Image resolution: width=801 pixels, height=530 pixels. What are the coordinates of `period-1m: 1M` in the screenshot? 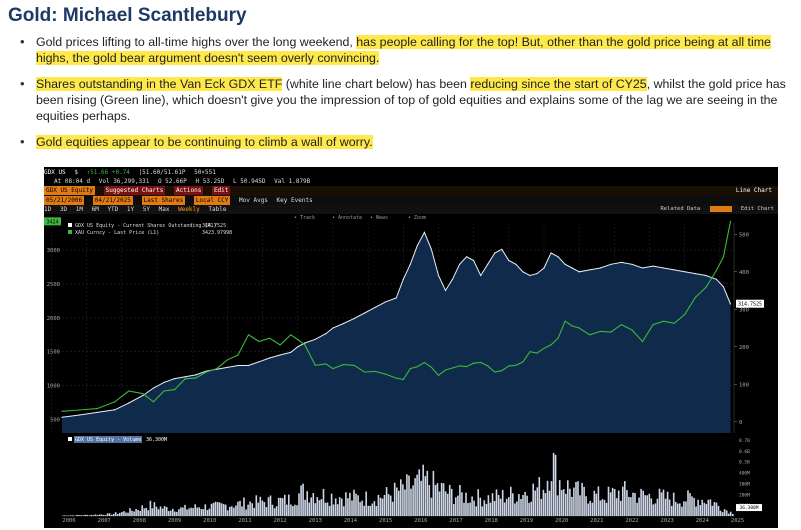 It's located at (79, 209).